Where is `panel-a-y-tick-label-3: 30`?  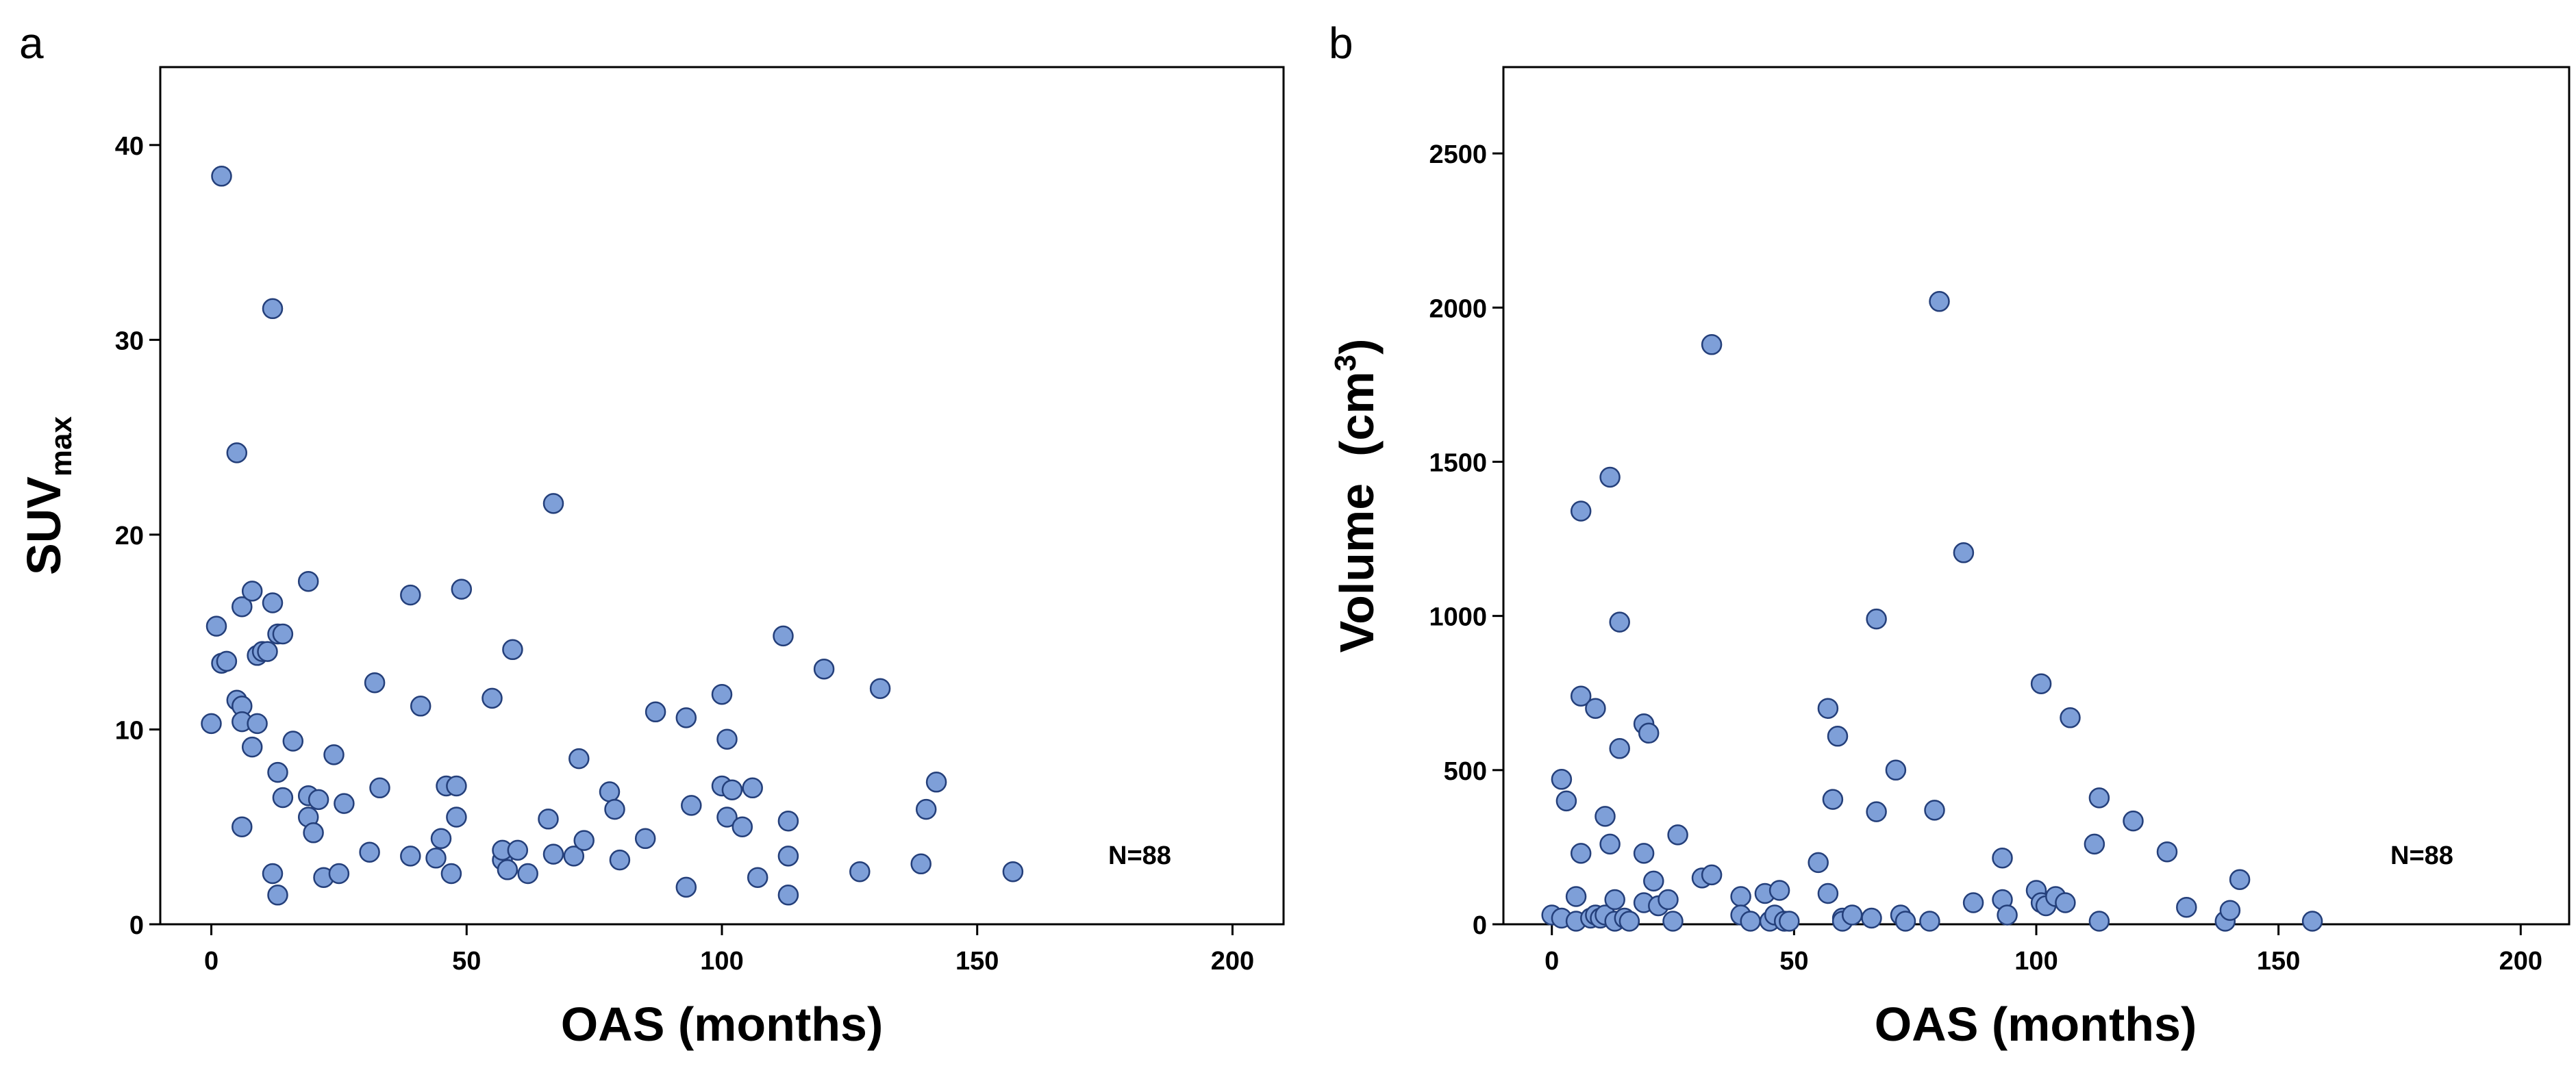 panel-a-y-tick-label-3: 30 is located at coordinates (129, 341).